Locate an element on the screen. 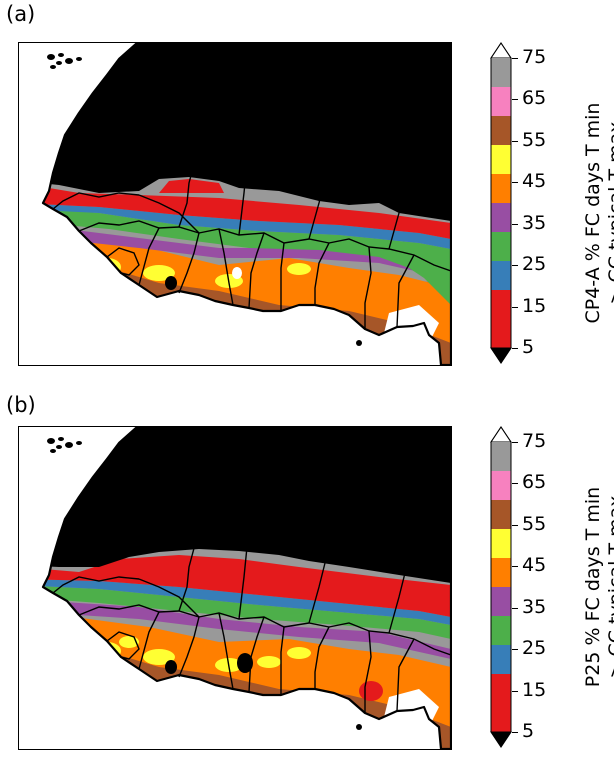 The image size is (614, 767). panel-a-colorbar-title-line1: CP4-A % FC days T min is located at coordinates (593, 213).